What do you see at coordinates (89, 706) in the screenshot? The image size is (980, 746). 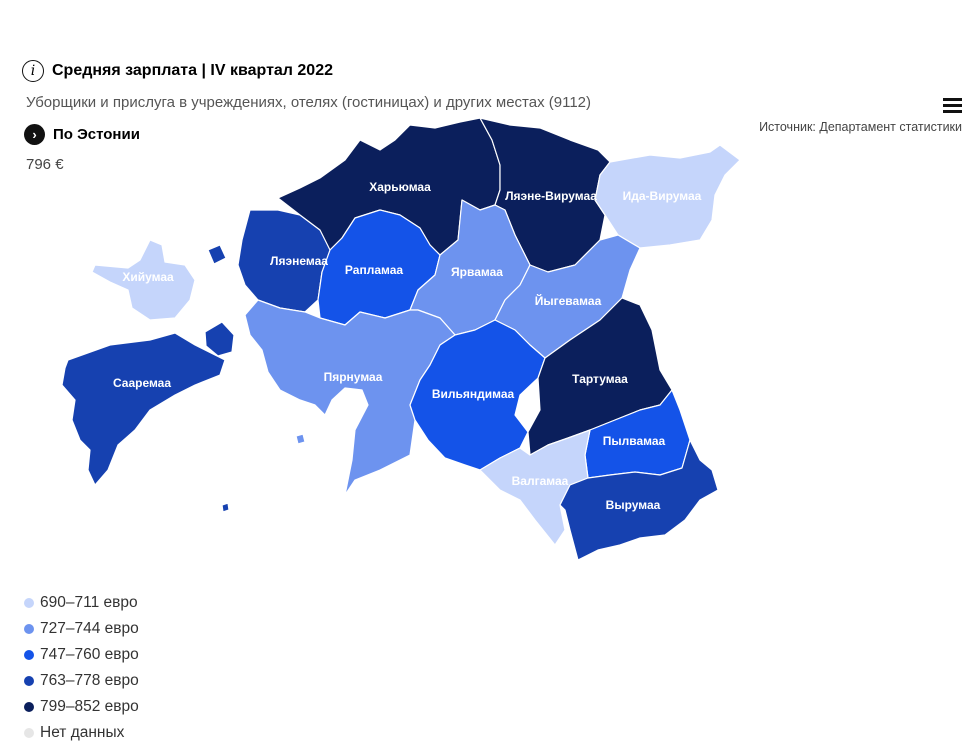 I see `legend-label: 799–852 евро` at bounding box center [89, 706].